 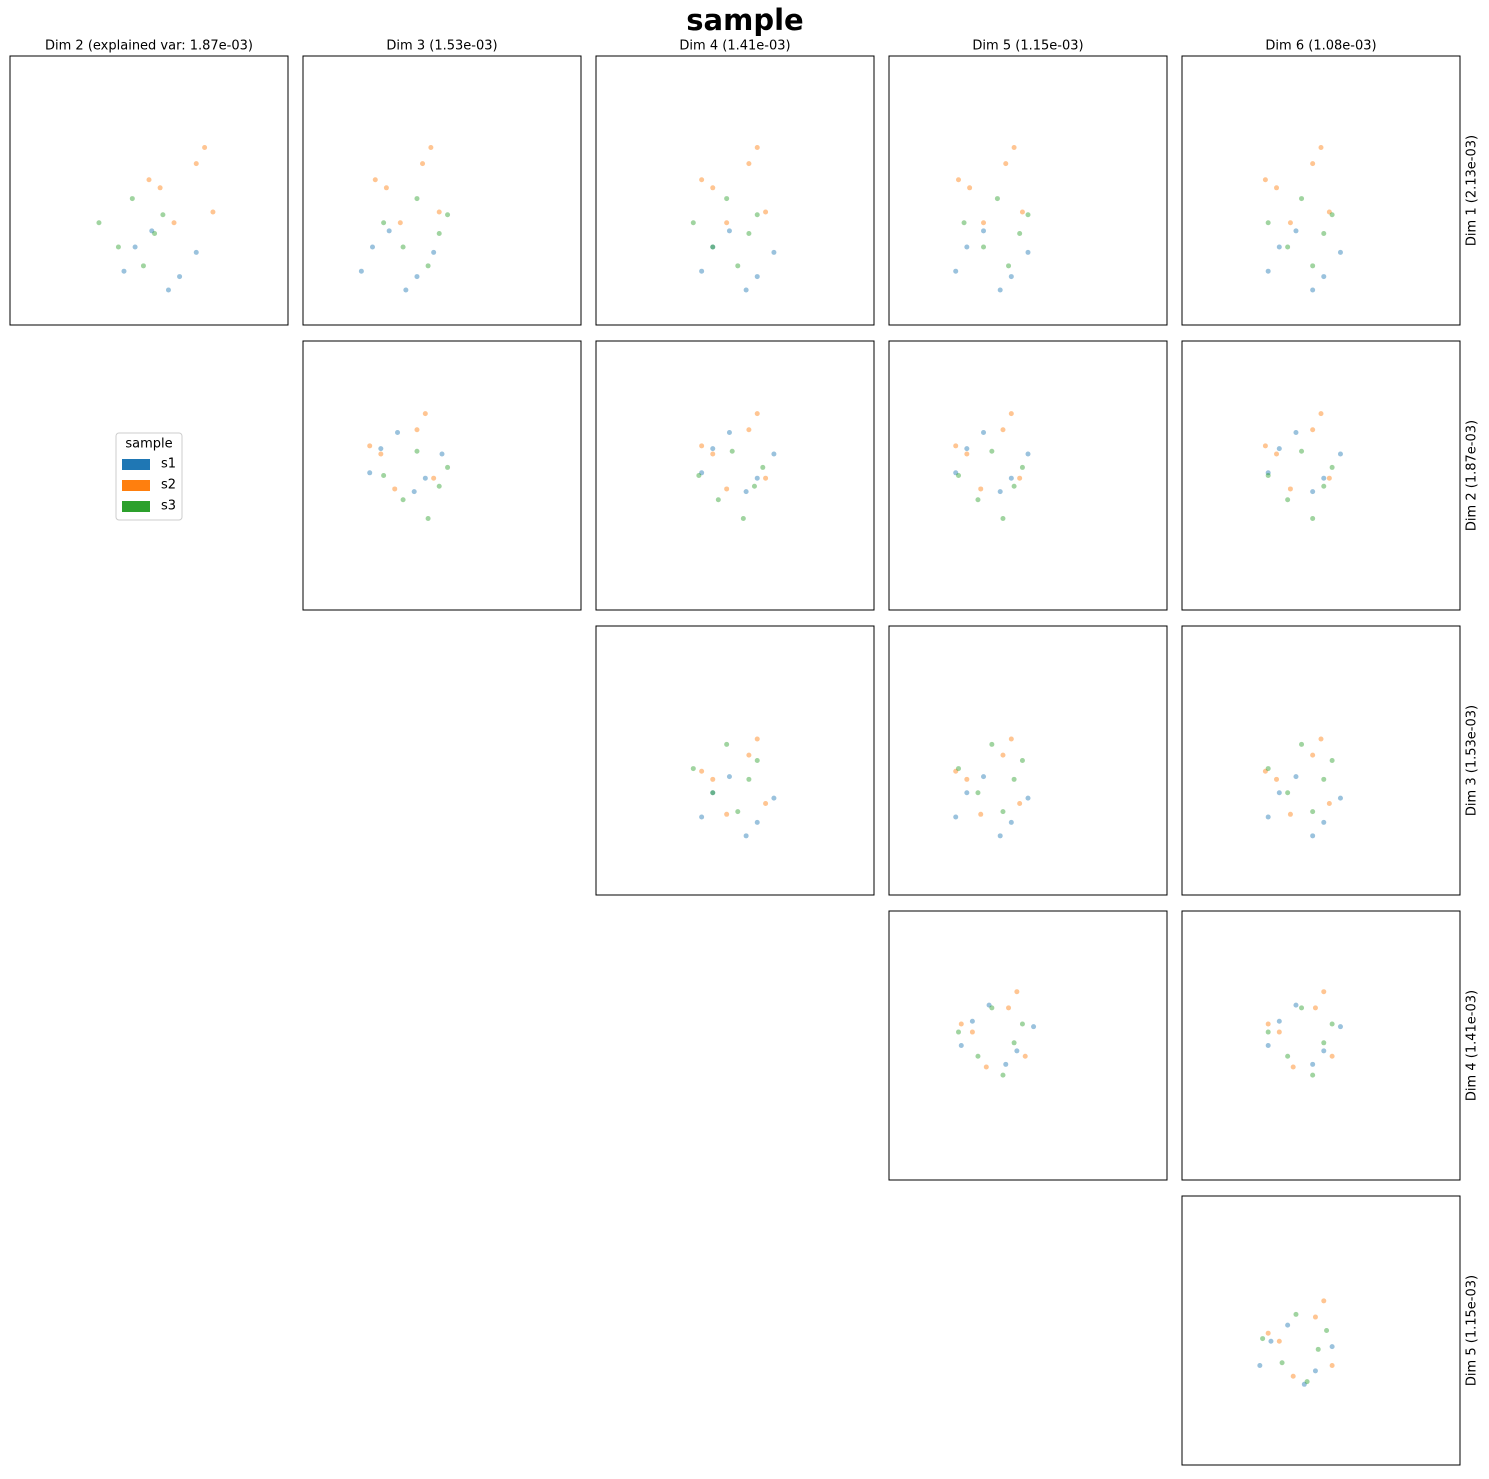 I want to click on legend-swatch, so click(x=136, y=506).